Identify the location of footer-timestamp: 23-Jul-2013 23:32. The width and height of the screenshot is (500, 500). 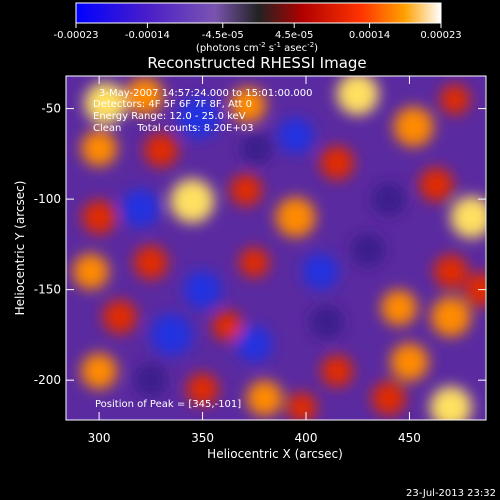
(451, 493).